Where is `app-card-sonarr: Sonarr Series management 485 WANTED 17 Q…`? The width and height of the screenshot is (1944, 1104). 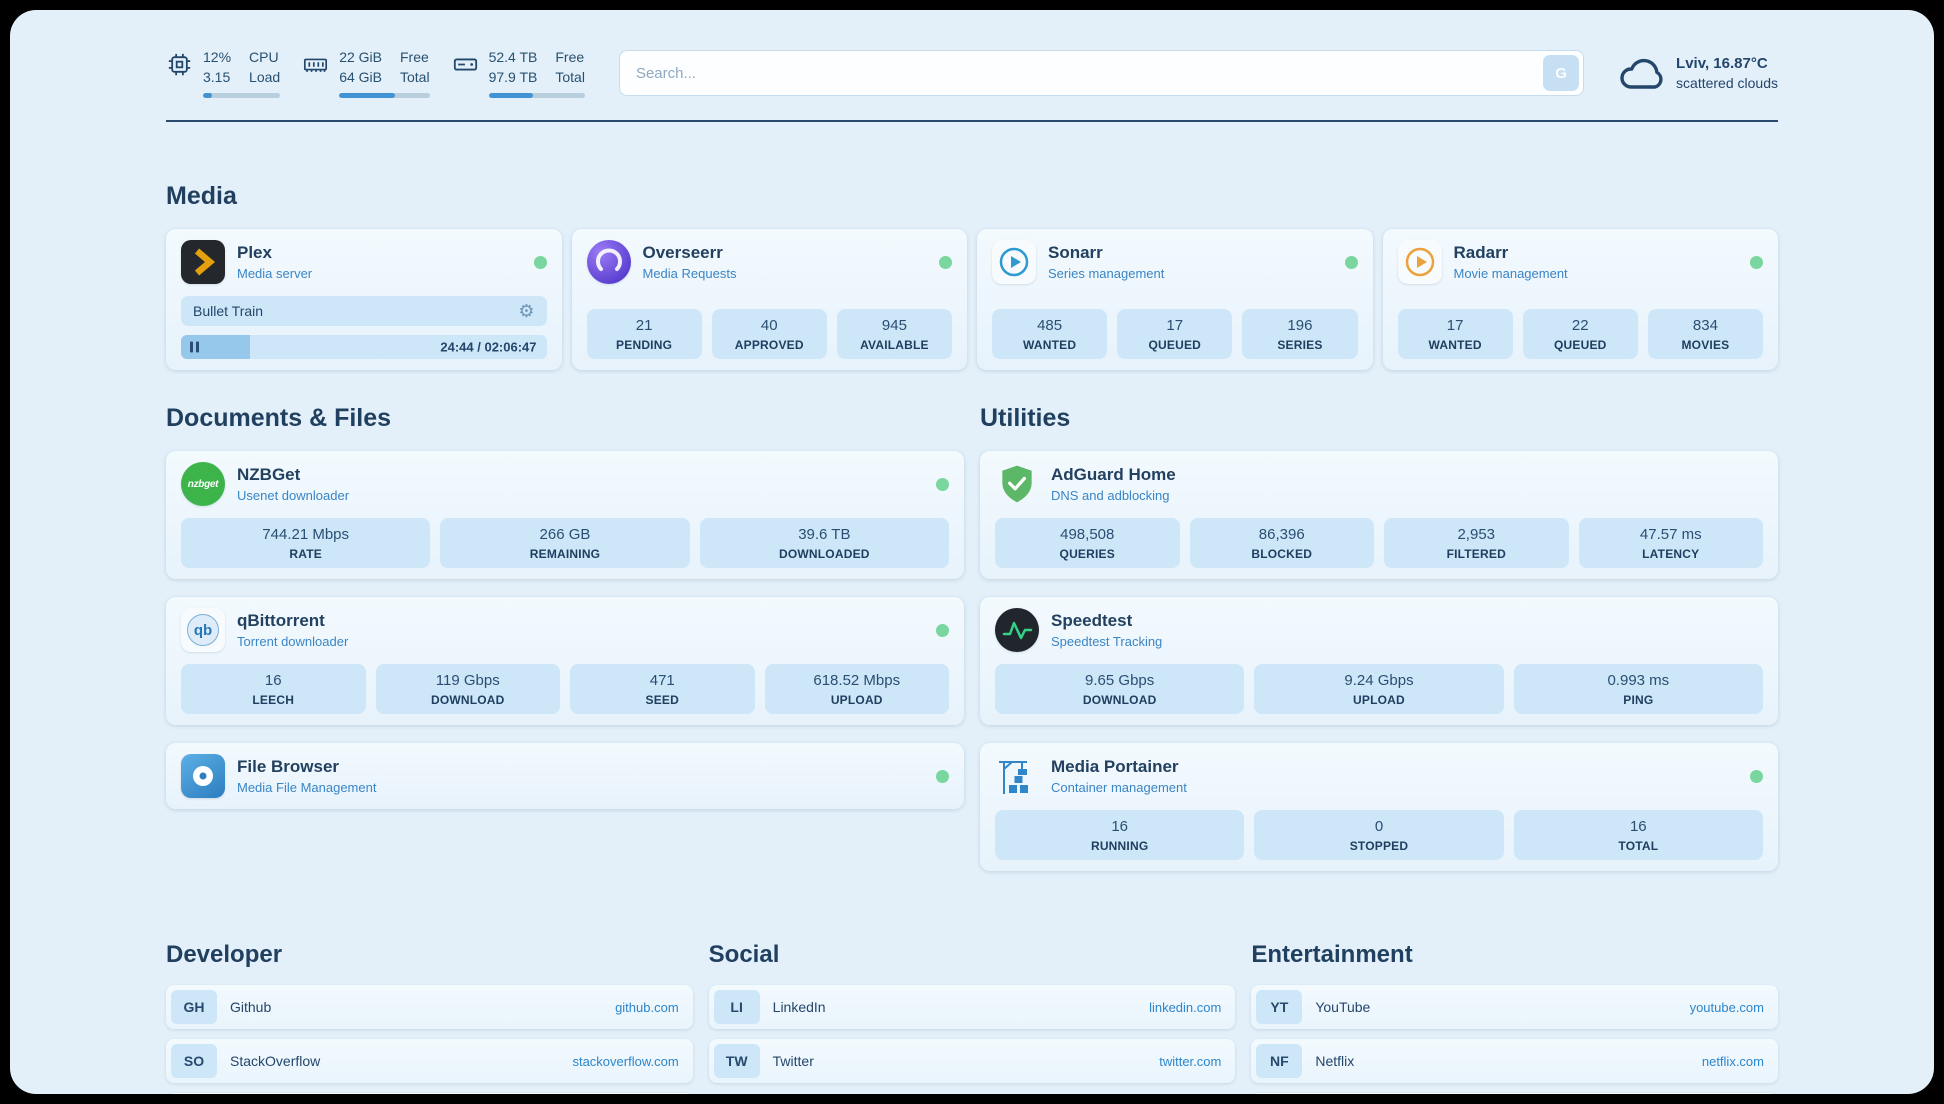
app-card-sonarr: Sonarr Series management 485 WANTED 17 Q… is located at coordinates (1175, 300).